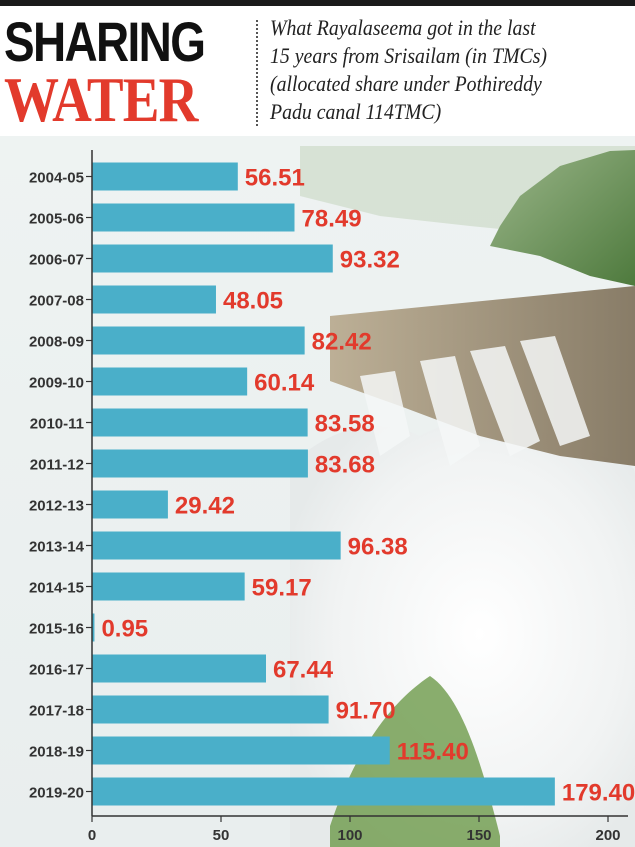  I want to click on category-label-2017-18: 2017-18, so click(56, 711).